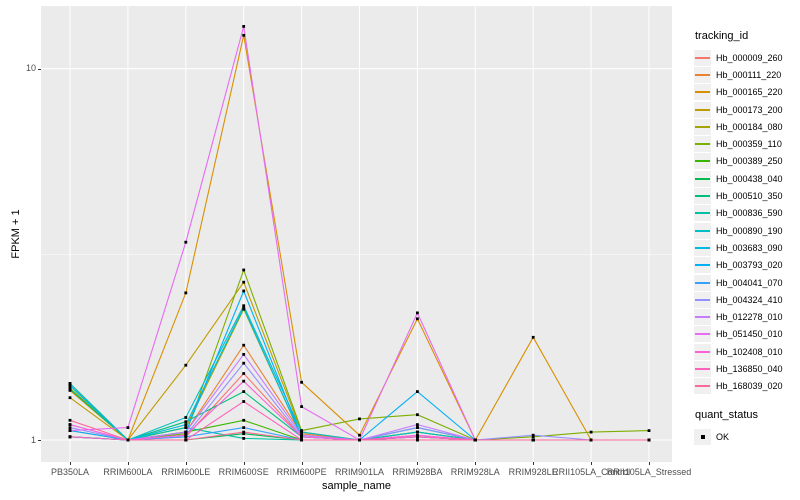 This screenshot has width=800, height=500. I want to click on legend-entry: Hb_000836_590, so click(747, 213).